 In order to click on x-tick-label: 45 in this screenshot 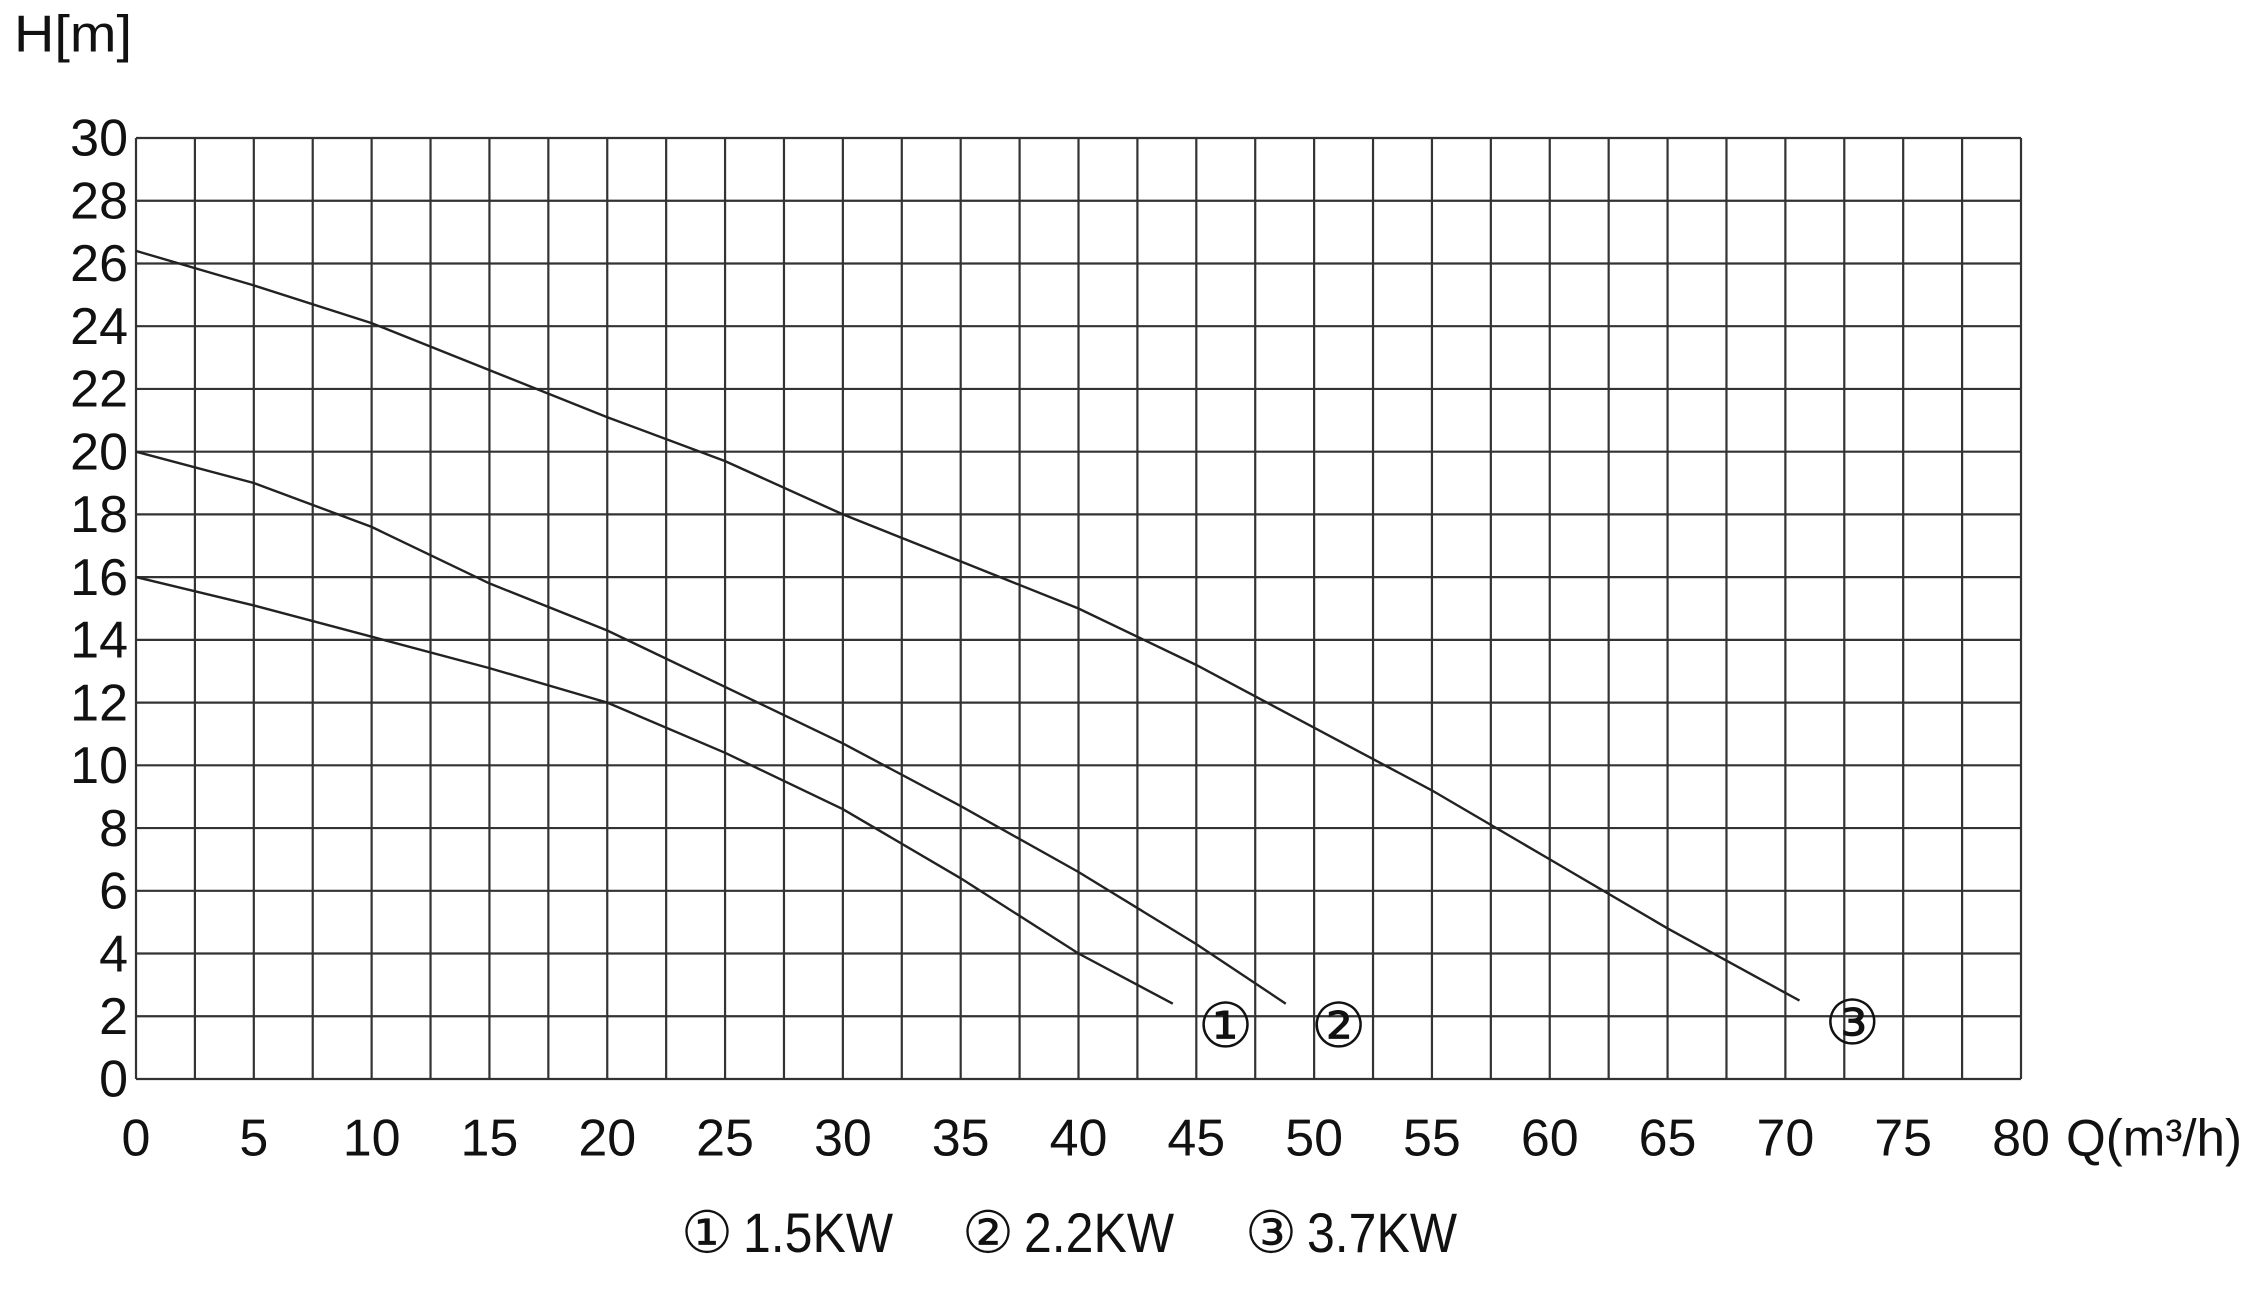, I will do `click(1196, 1139)`.